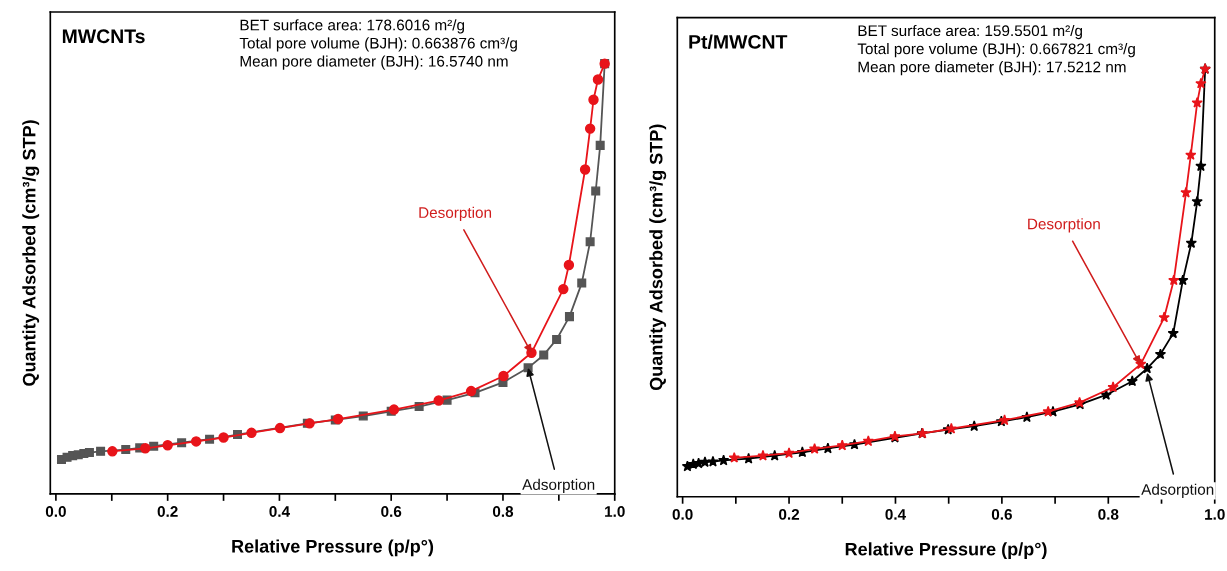 Image resolution: width=1227 pixels, height=571 pixels. What do you see at coordinates (103, 36) in the screenshot?
I see `chart-title: MWCNTs` at bounding box center [103, 36].